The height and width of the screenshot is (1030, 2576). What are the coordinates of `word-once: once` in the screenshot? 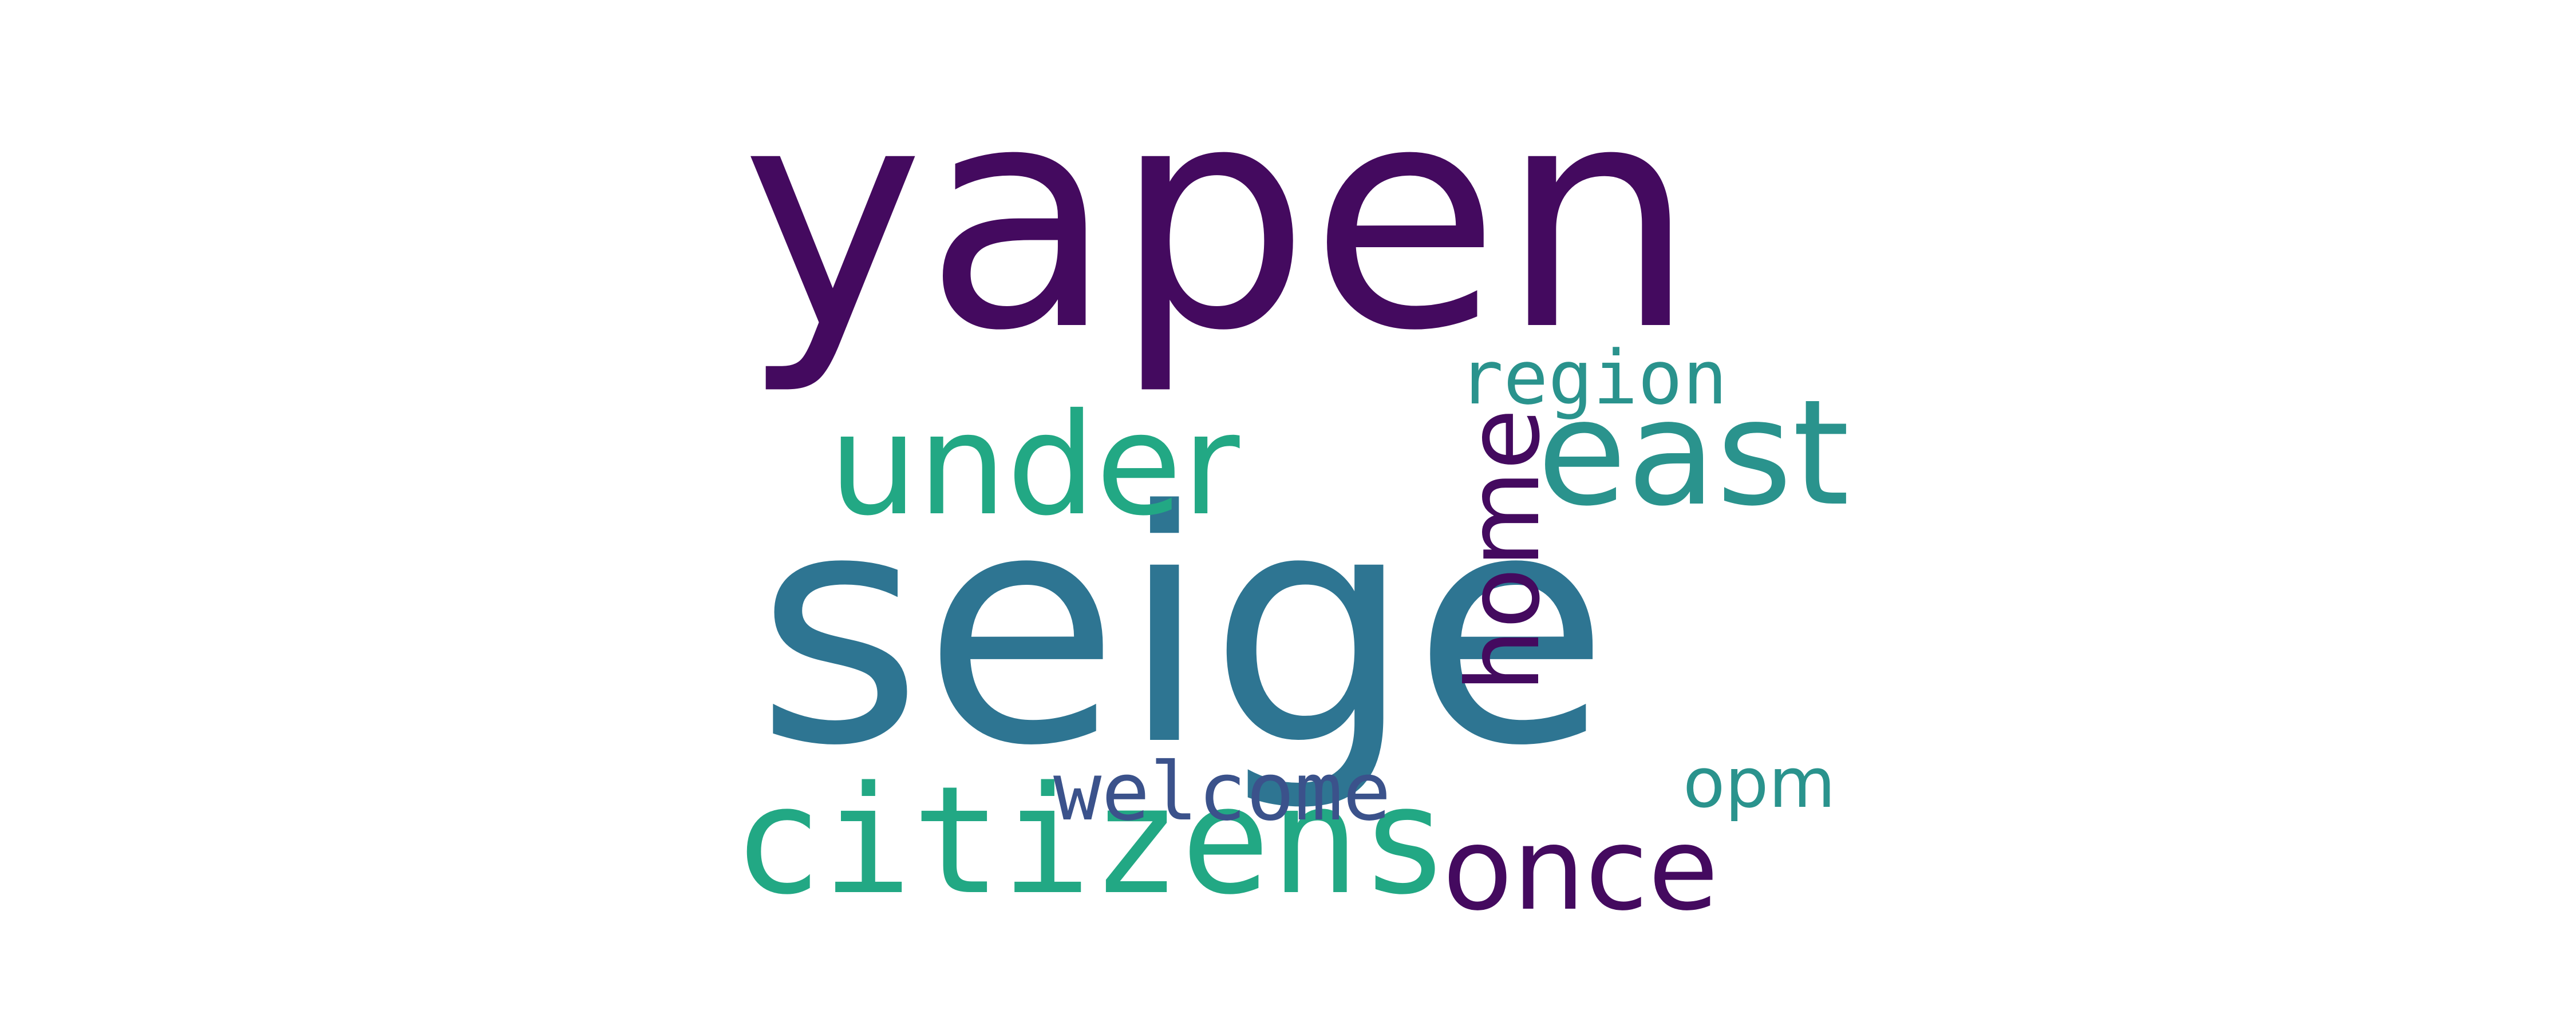 It's located at (1581, 869).